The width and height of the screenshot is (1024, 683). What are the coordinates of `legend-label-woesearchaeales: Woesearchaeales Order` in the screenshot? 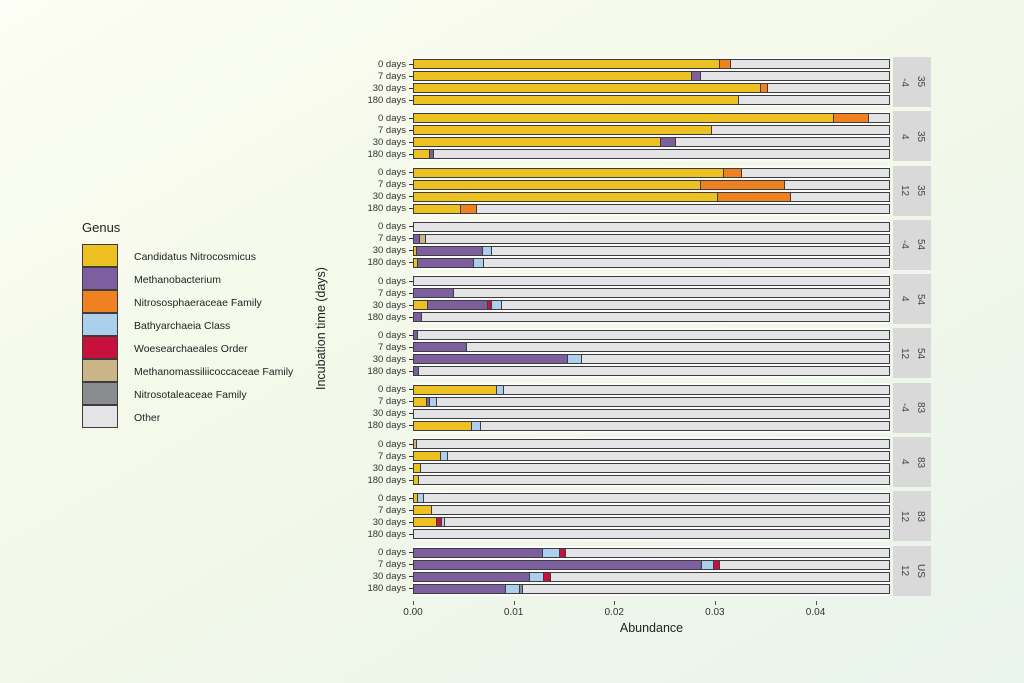 It's located at (191, 348).